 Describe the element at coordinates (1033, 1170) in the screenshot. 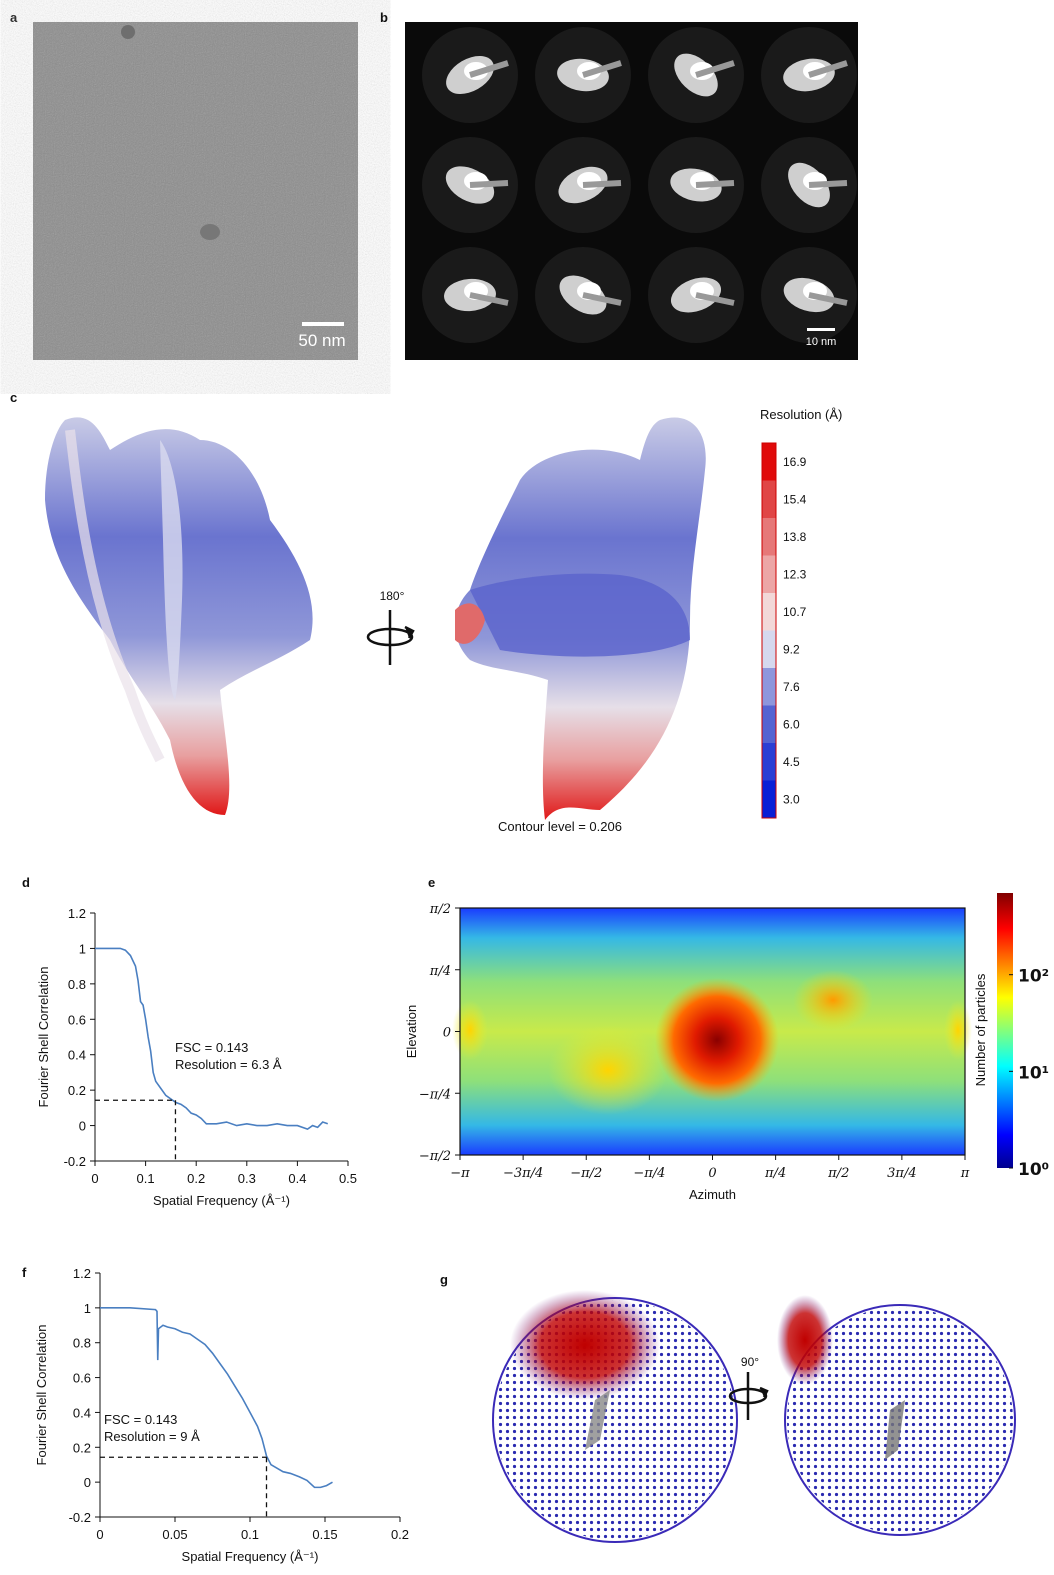

I see `colorbar-tick-label: 10⁰` at that location.